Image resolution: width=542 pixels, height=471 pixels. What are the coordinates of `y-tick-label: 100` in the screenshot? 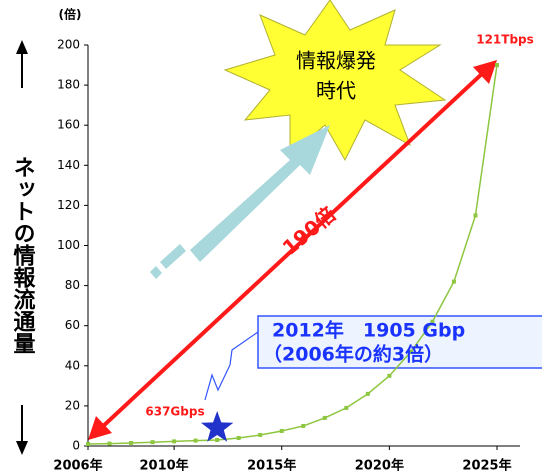 It's located at (68, 245).